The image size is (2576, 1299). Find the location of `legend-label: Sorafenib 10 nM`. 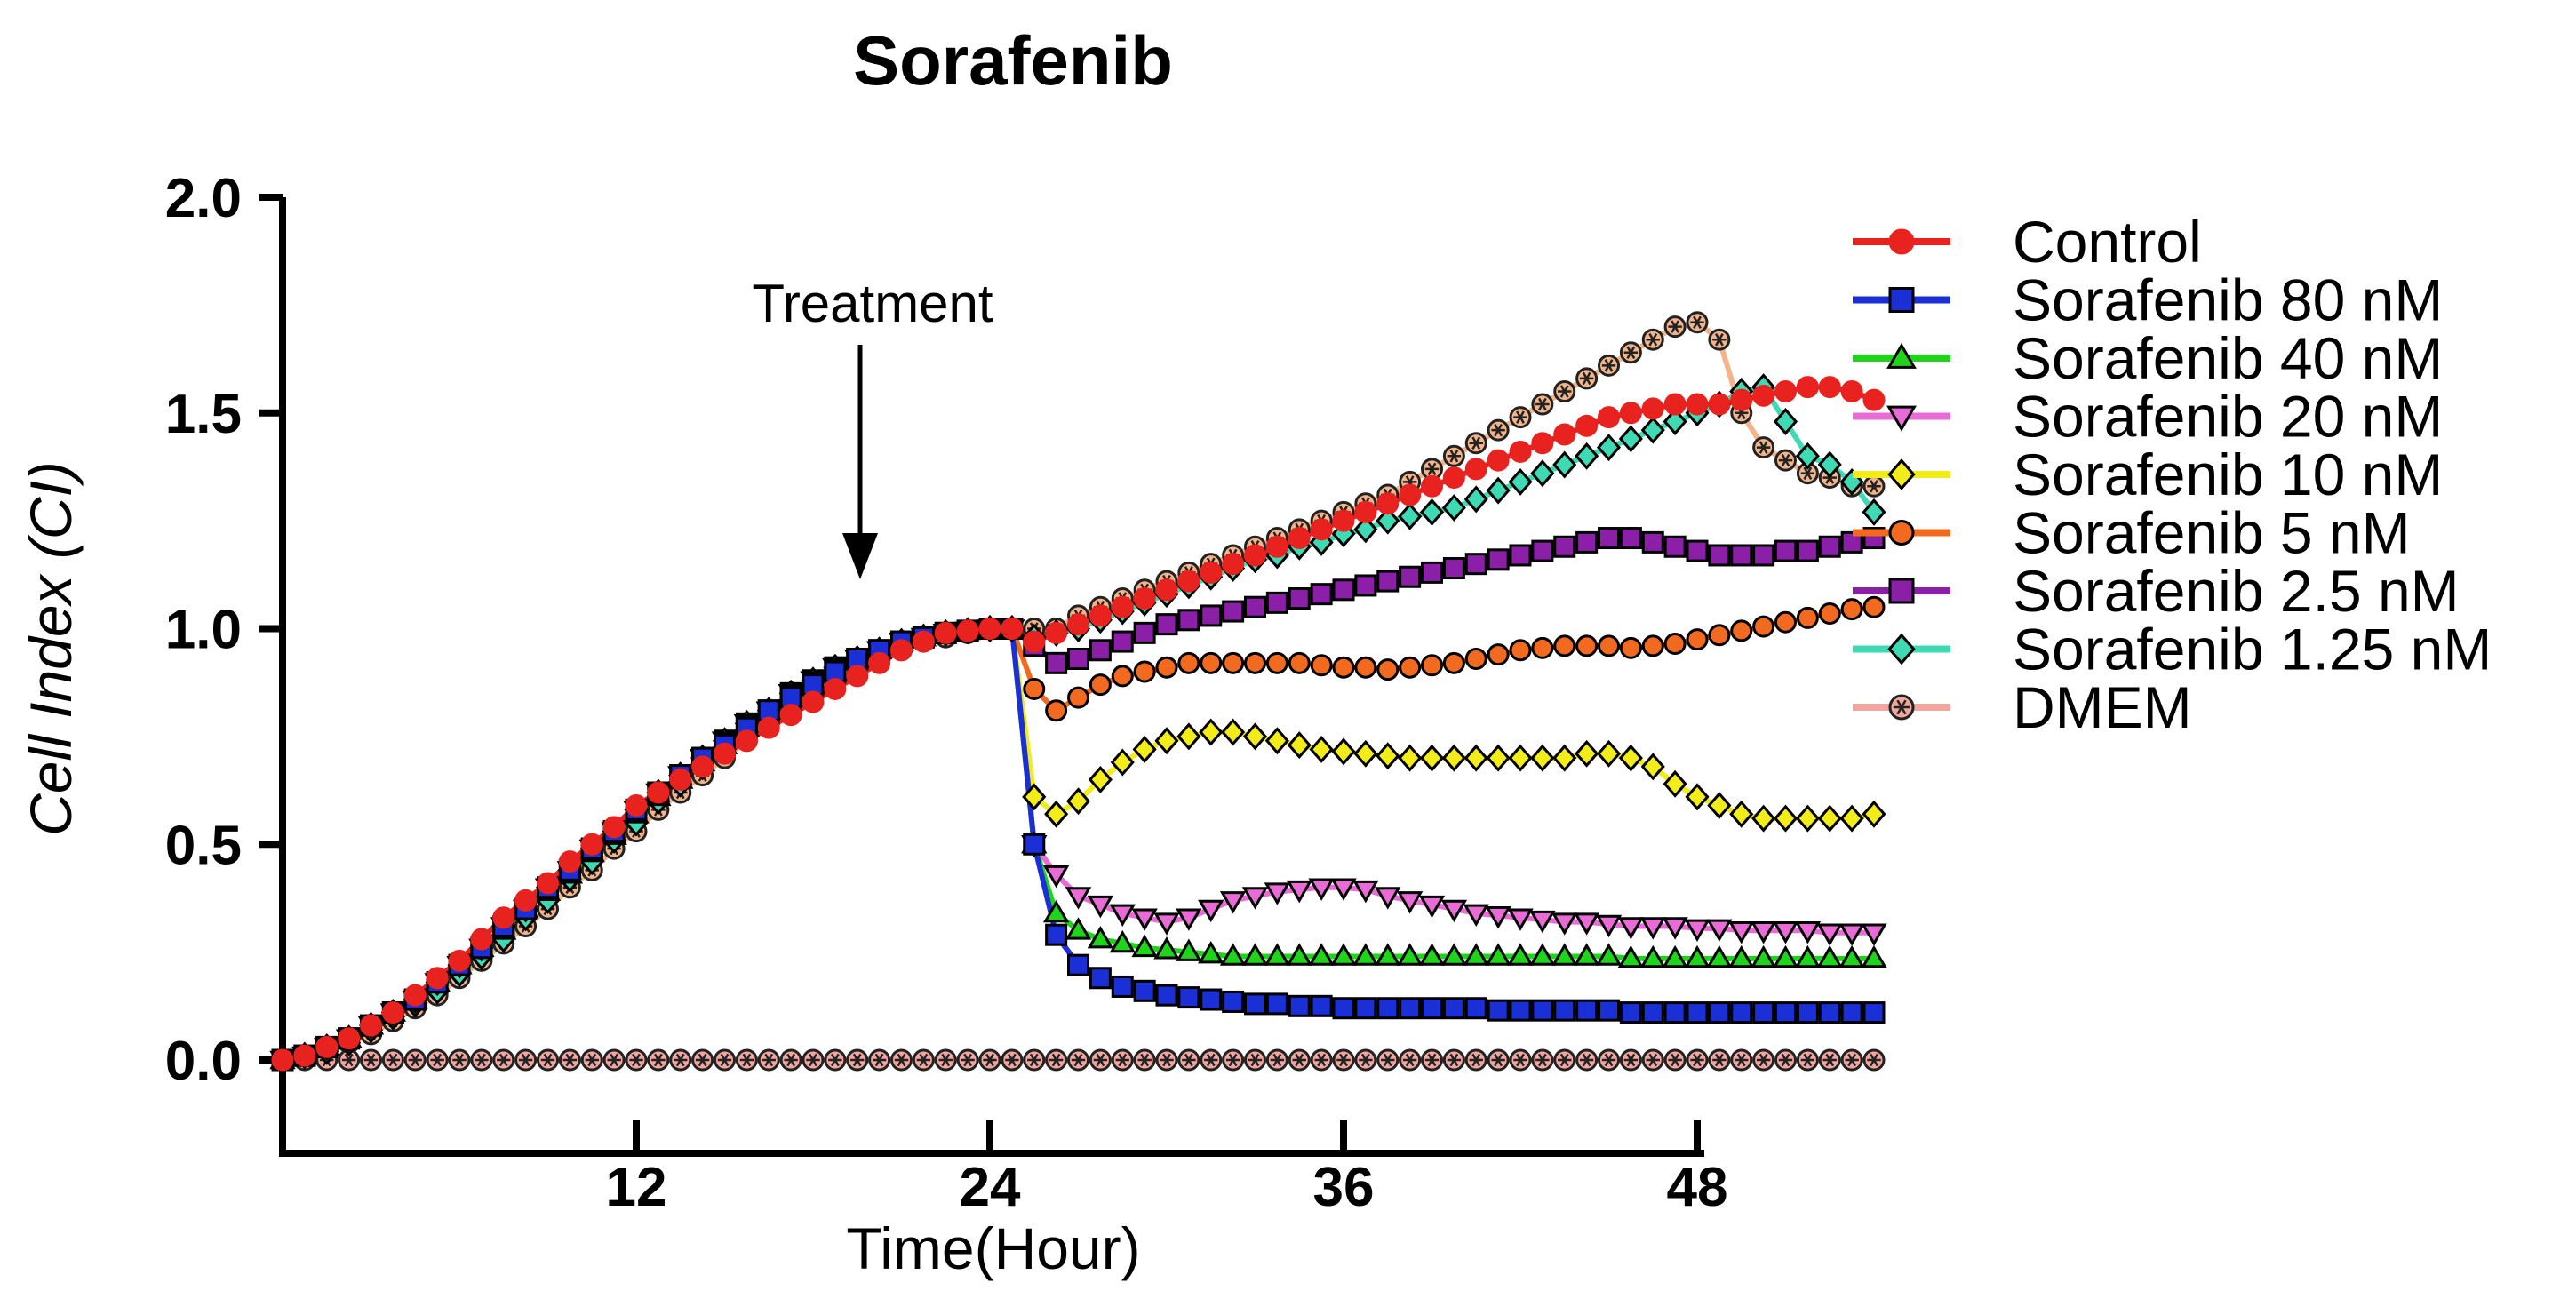

legend-label: Sorafenib 10 nM is located at coordinates (2228, 474).